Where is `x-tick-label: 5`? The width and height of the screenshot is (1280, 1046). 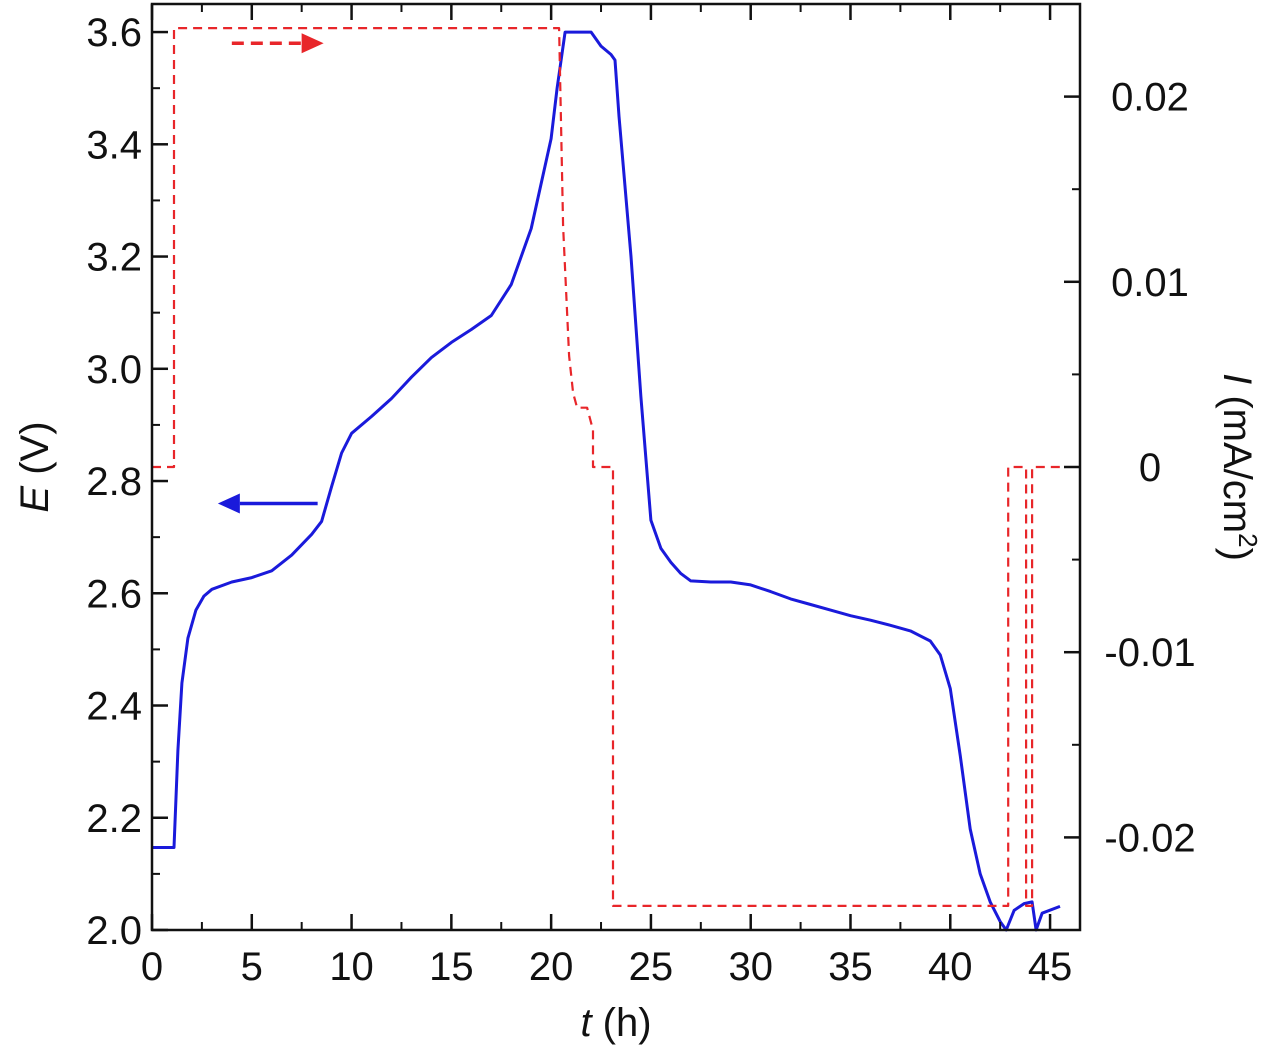
x-tick-label: 5 is located at coordinates (252, 967).